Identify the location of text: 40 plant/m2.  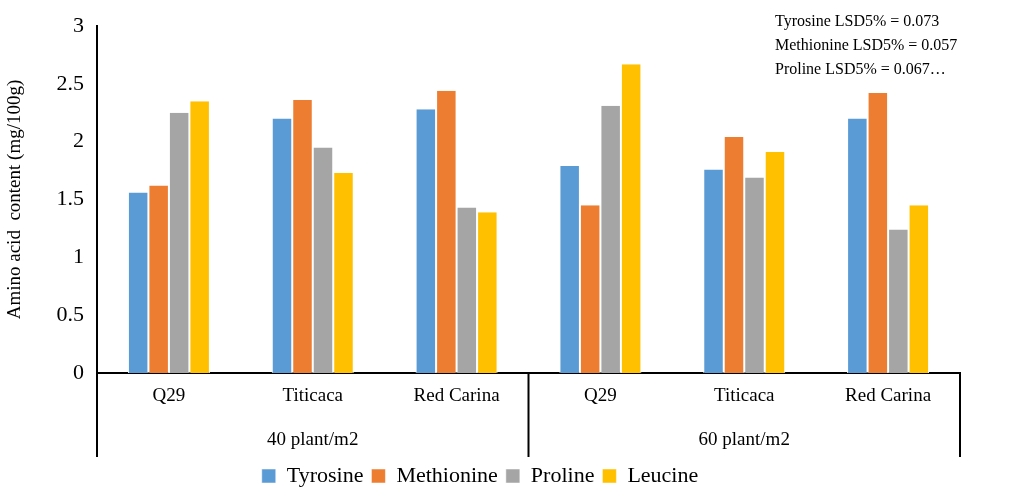
(313, 438).